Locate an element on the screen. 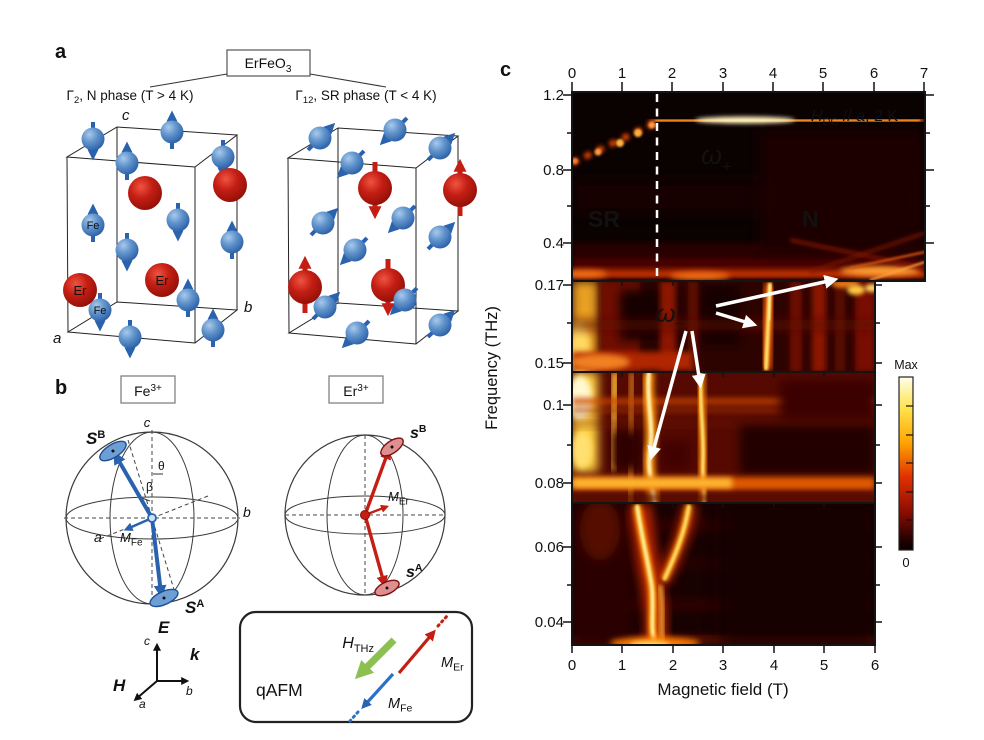 The image size is (984, 740). connector-right is located at coordinates (348, 80).